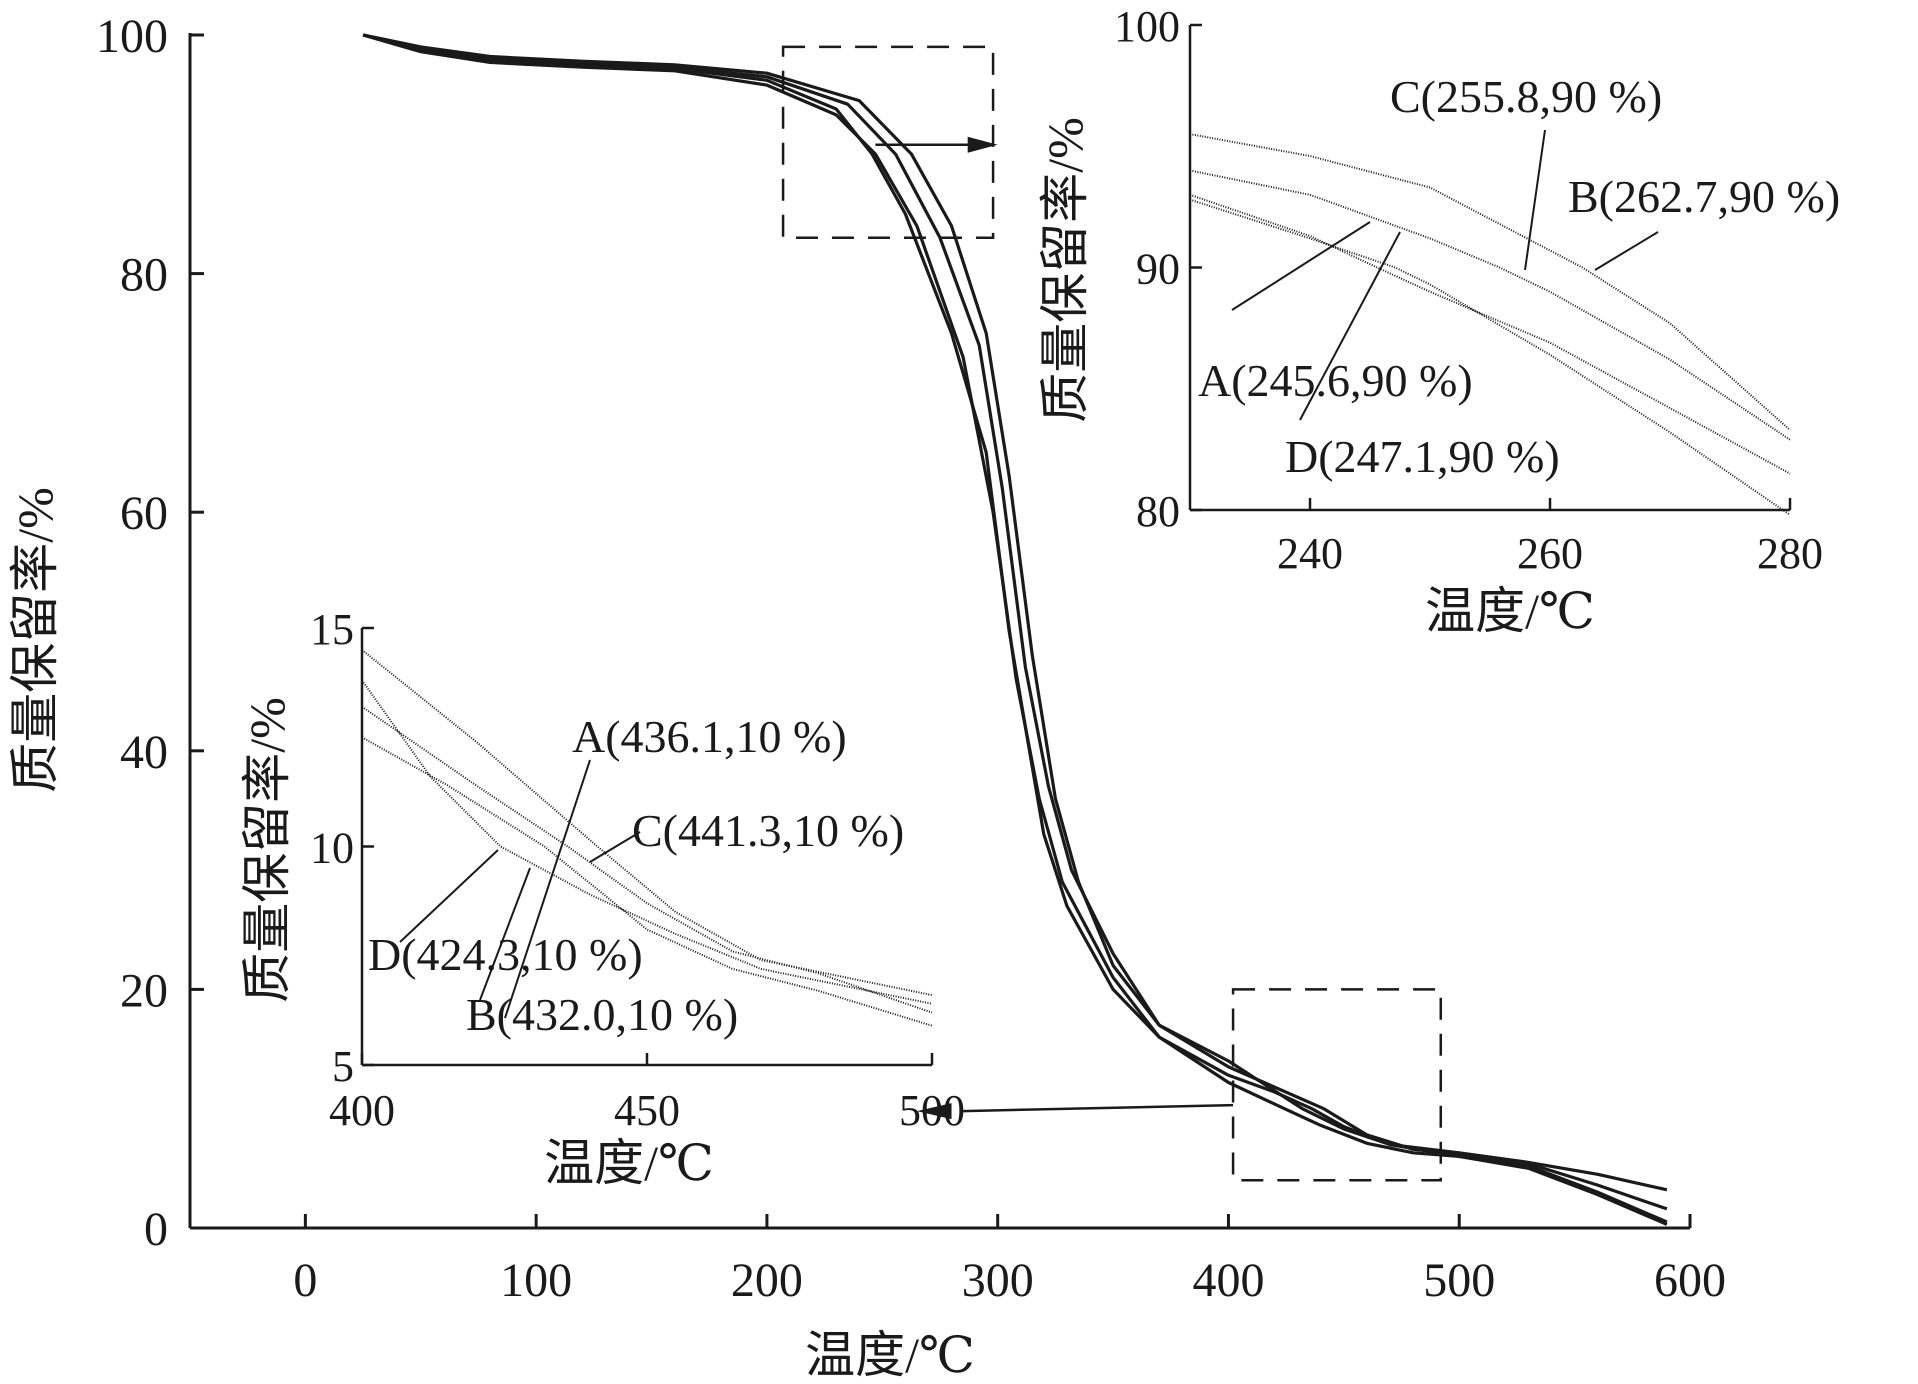 This screenshot has width=1918, height=1384. Describe the element at coordinates (768, 830) in the screenshot. I see `inset-bottom-annotation: C(441.3,10 %)` at that location.